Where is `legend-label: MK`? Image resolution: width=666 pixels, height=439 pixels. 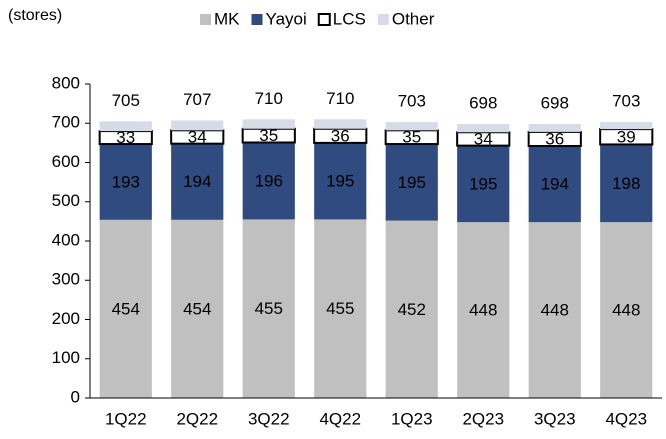
legend-label: MK is located at coordinates (227, 18).